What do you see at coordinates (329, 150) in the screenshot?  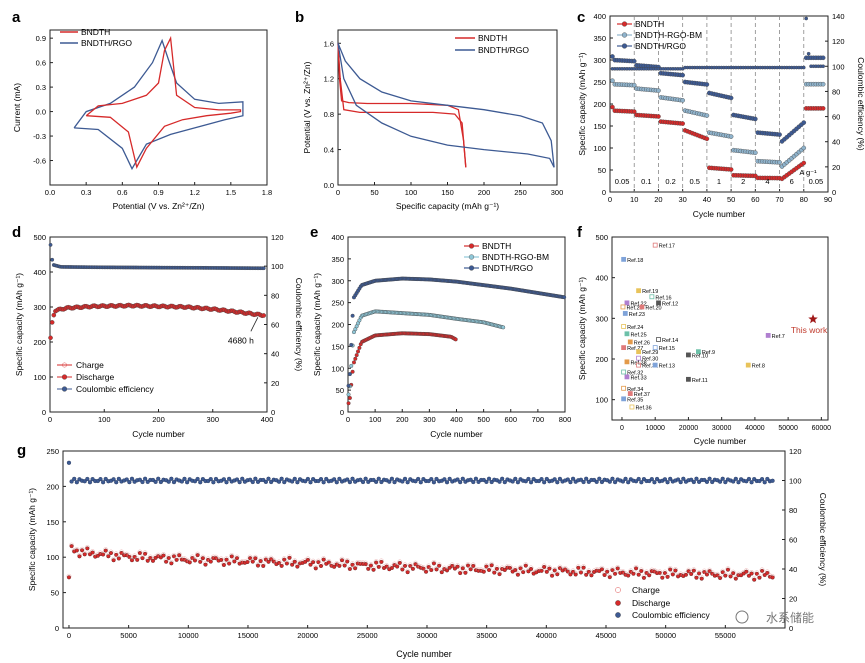 I see `y-tick-label: 0.4` at bounding box center [329, 150].